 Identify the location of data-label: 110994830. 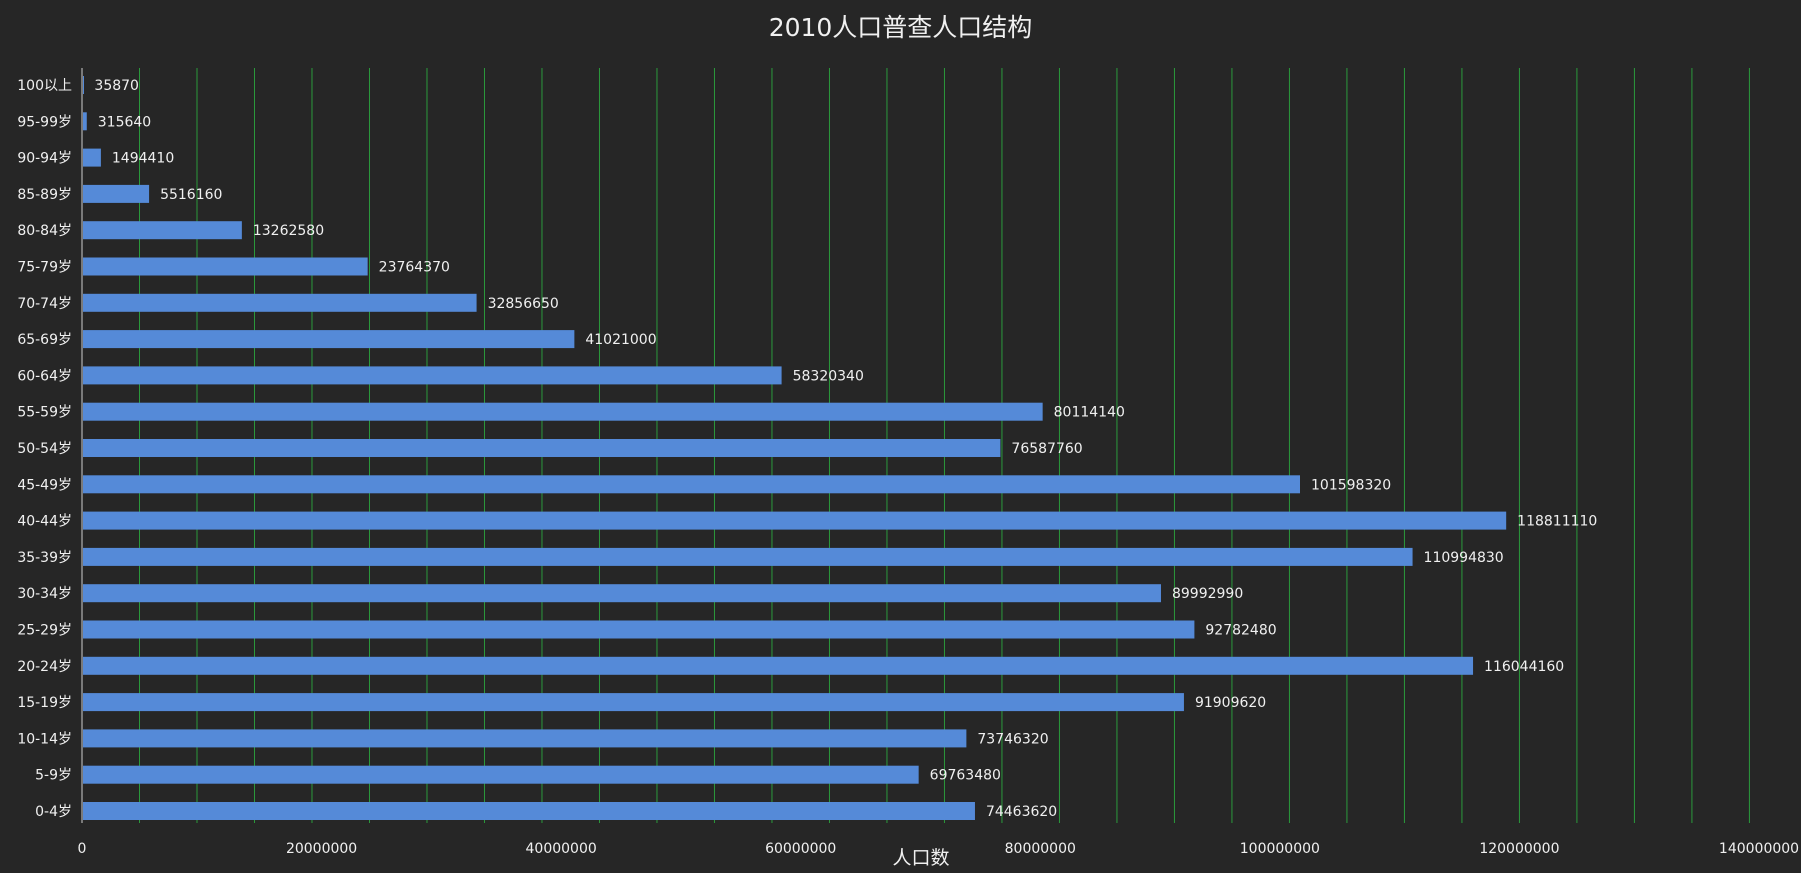
(1464, 558).